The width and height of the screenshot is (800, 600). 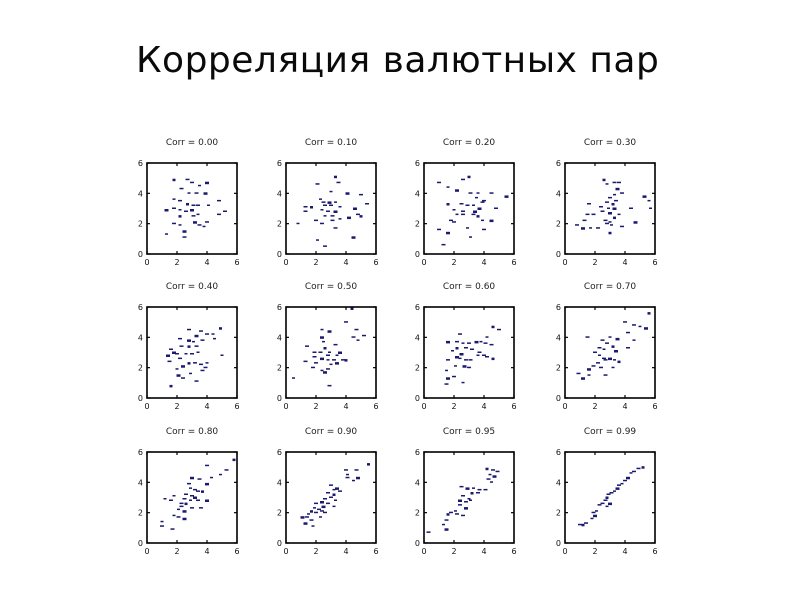 What do you see at coordinates (398, 60) in the screenshot?
I see `slide-title: Корреляция валютных пар` at bounding box center [398, 60].